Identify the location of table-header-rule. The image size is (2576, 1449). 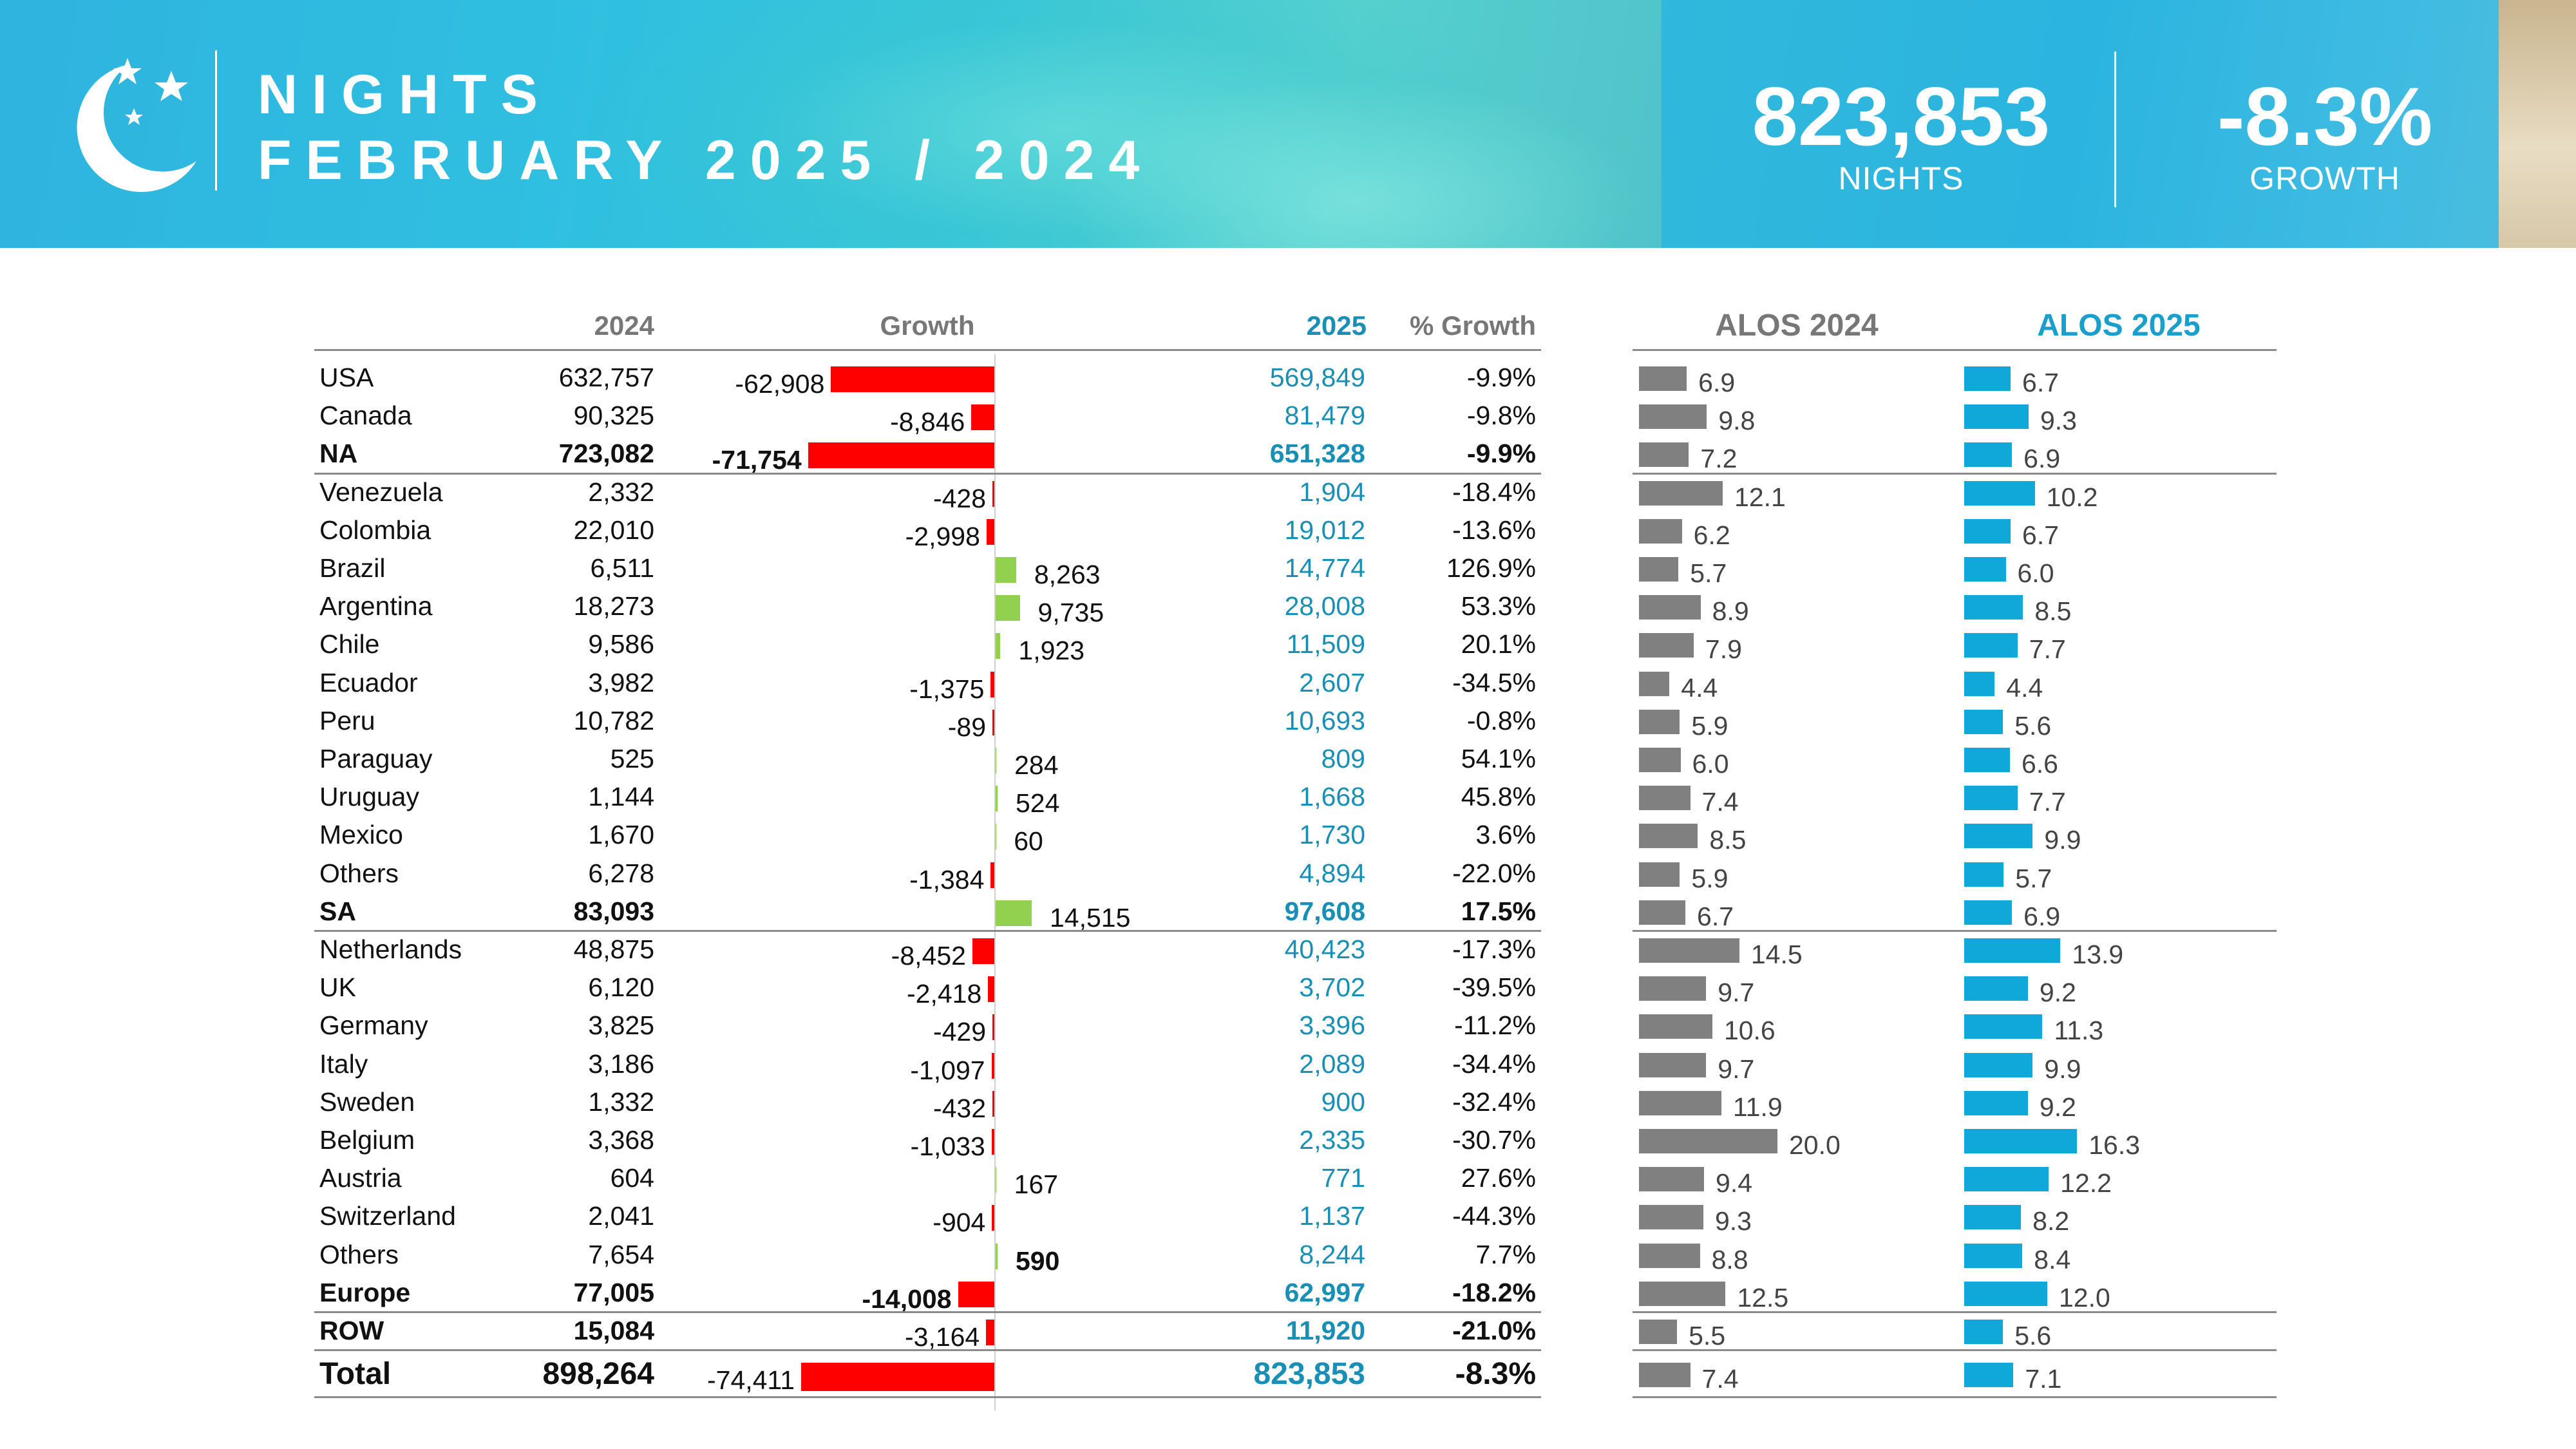
(927, 350).